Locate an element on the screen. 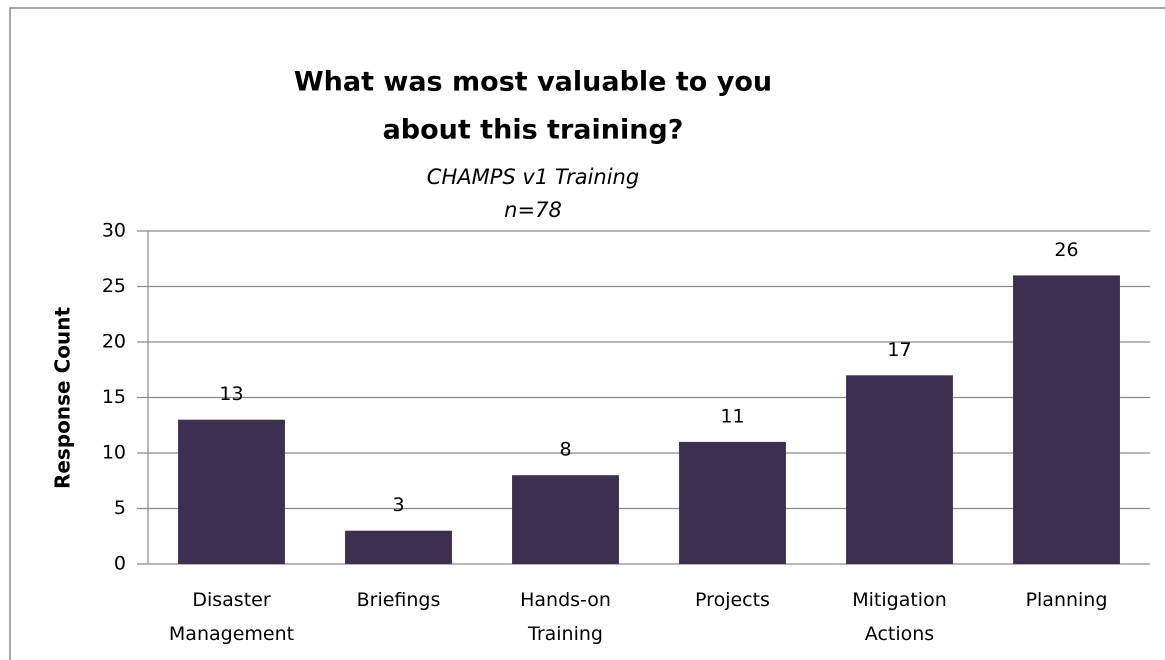 The height and width of the screenshot is (660, 1165). y-tick-label: 10 is located at coordinates (114, 453).